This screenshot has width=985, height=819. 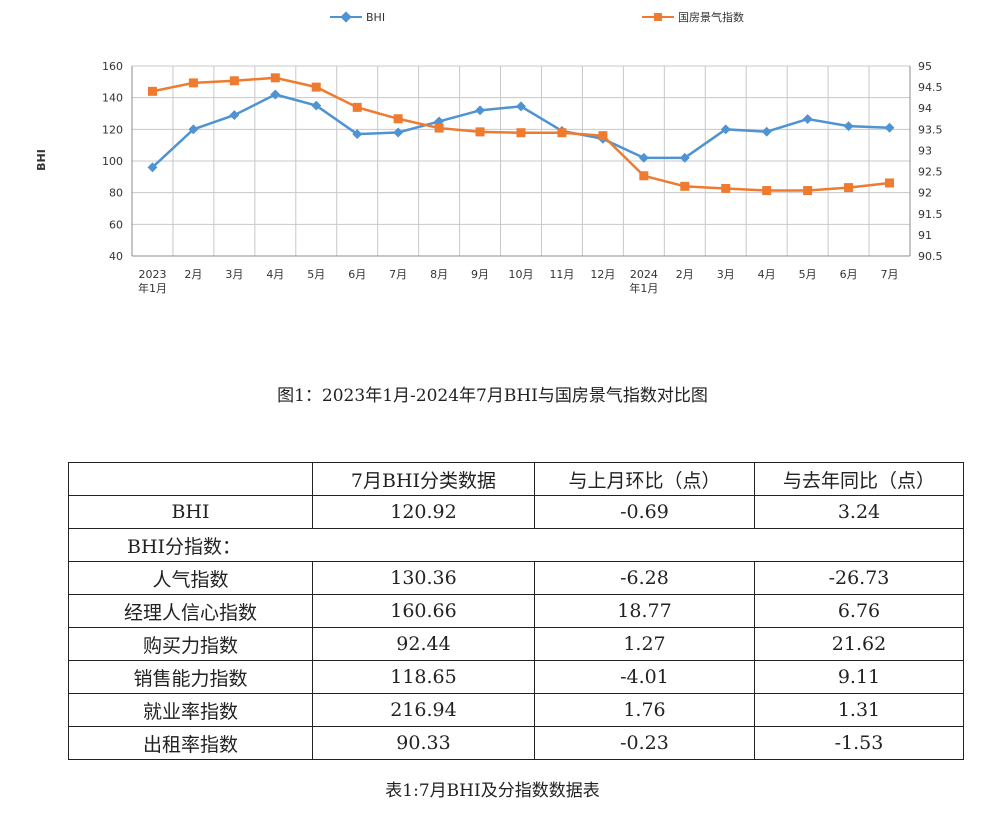 I want to click on table-cell: 120.92, so click(x=423, y=512).